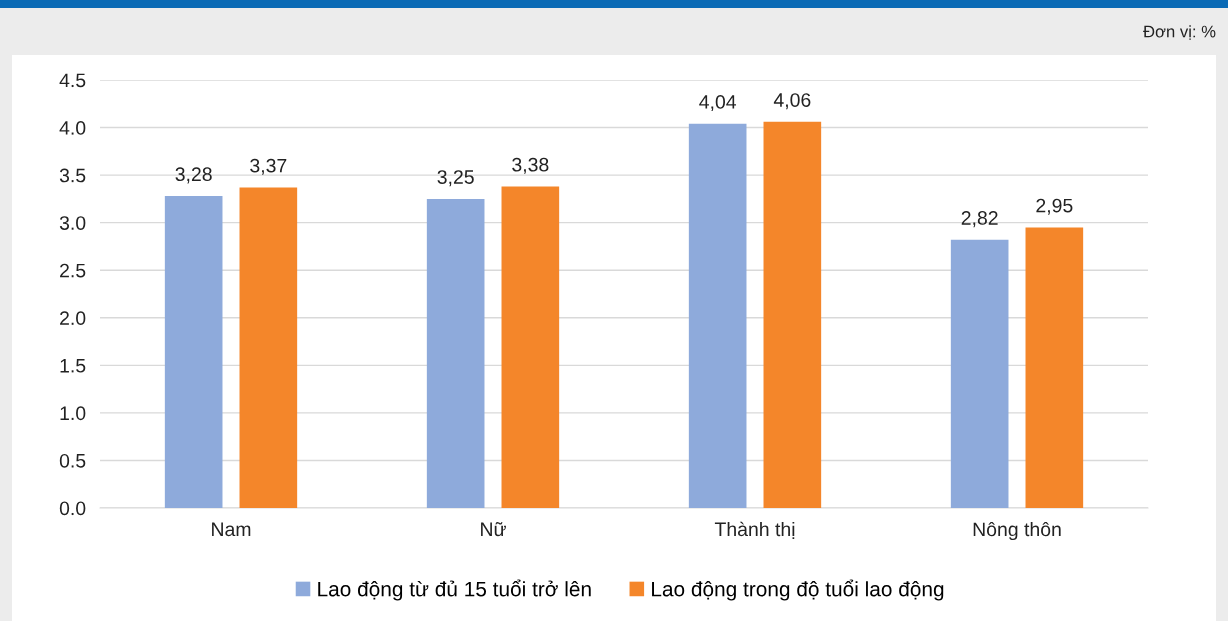 This screenshot has width=1228, height=621. What do you see at coordinates (455, 178) in the screenshot?
I see `data-label: 3,25` at bounding box center [455, 178].